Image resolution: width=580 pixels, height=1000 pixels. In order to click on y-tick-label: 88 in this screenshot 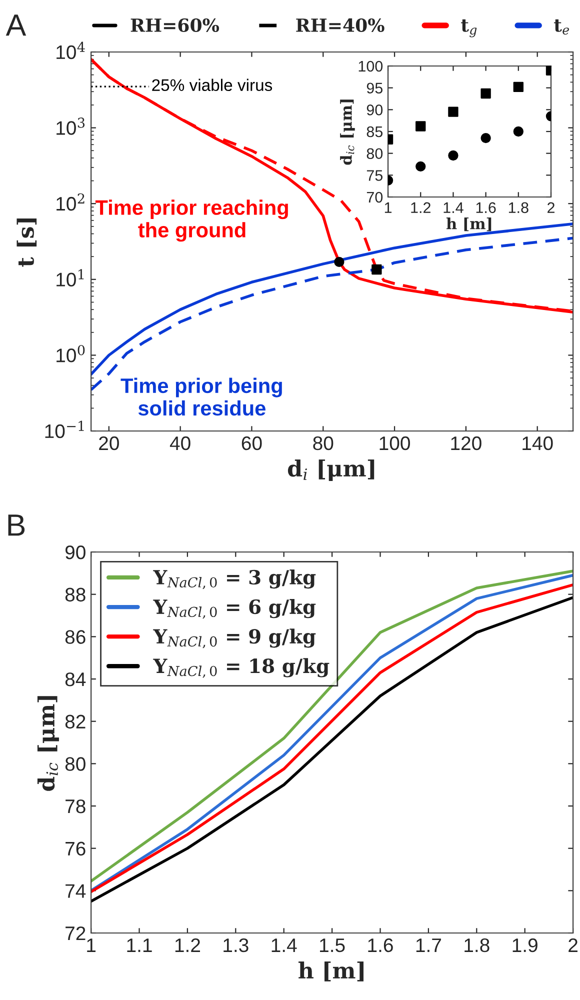, I will do `click(75, 595)`.